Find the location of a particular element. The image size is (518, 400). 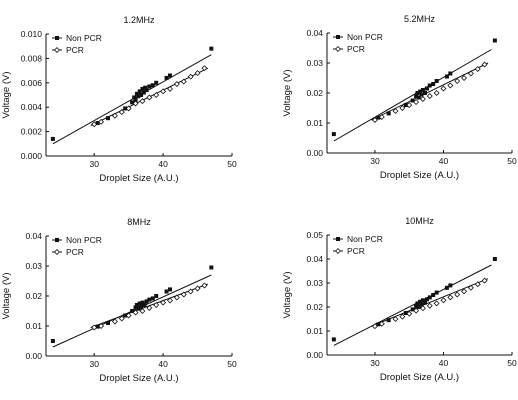

chart-title: 5.2MHz is located at coordinates (420, 19).